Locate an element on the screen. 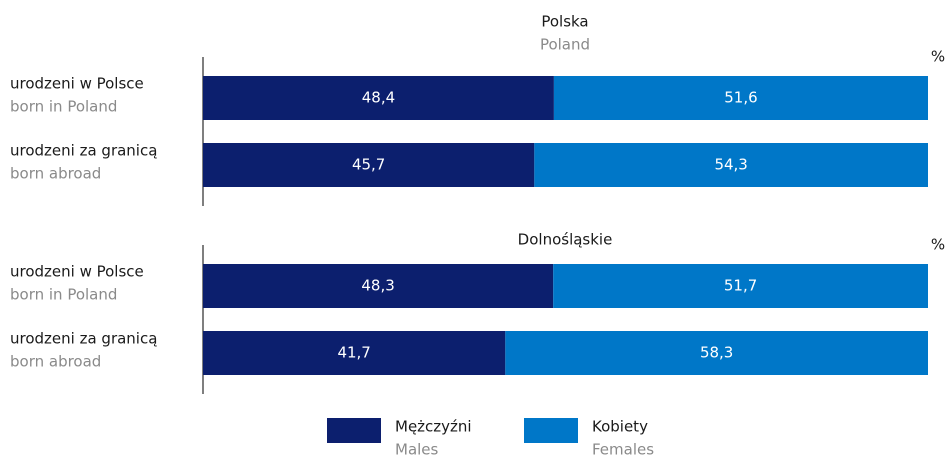 Image resolution: width=949 pixels, height=458 pixels. chart-subtitle: Poland is located at coordinates (565, 45).